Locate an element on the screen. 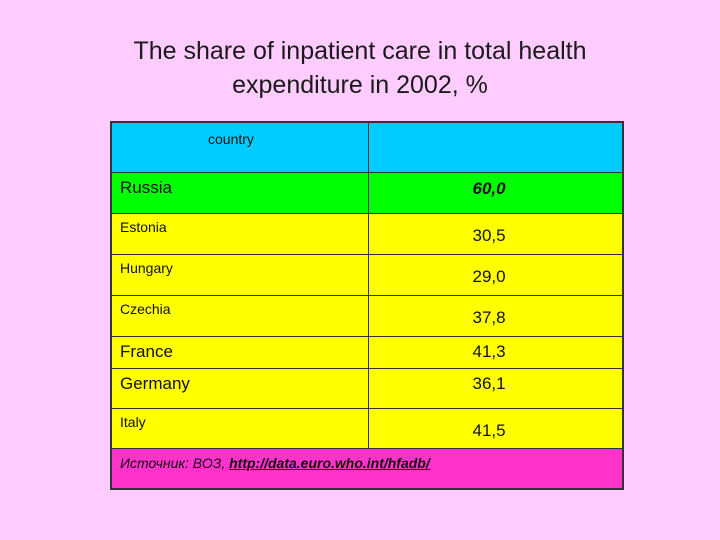  title-line-2: expenditure in 2002, % is located at coordinates (360, 85).